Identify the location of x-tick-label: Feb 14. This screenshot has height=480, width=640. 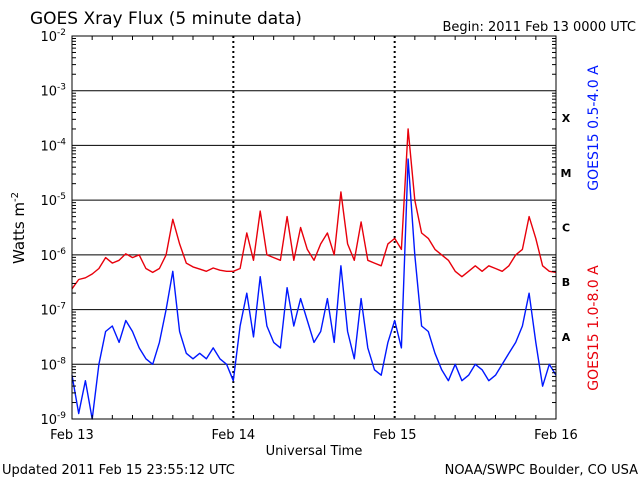
(233, 435).